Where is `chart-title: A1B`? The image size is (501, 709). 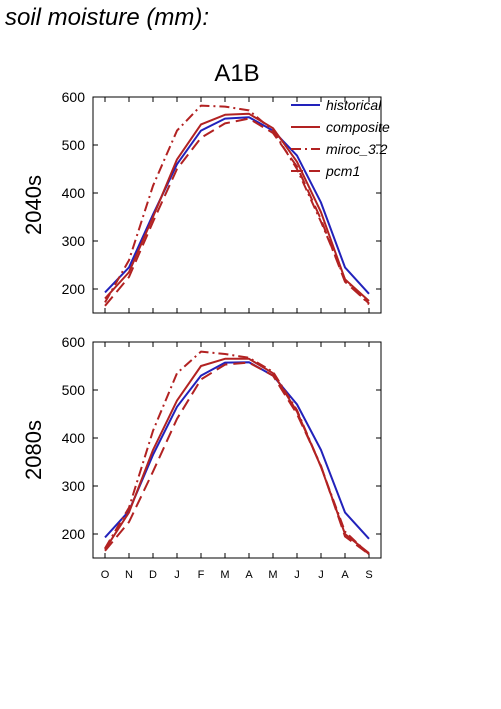
chart-title: A1B is located at coordinates (236, 73).